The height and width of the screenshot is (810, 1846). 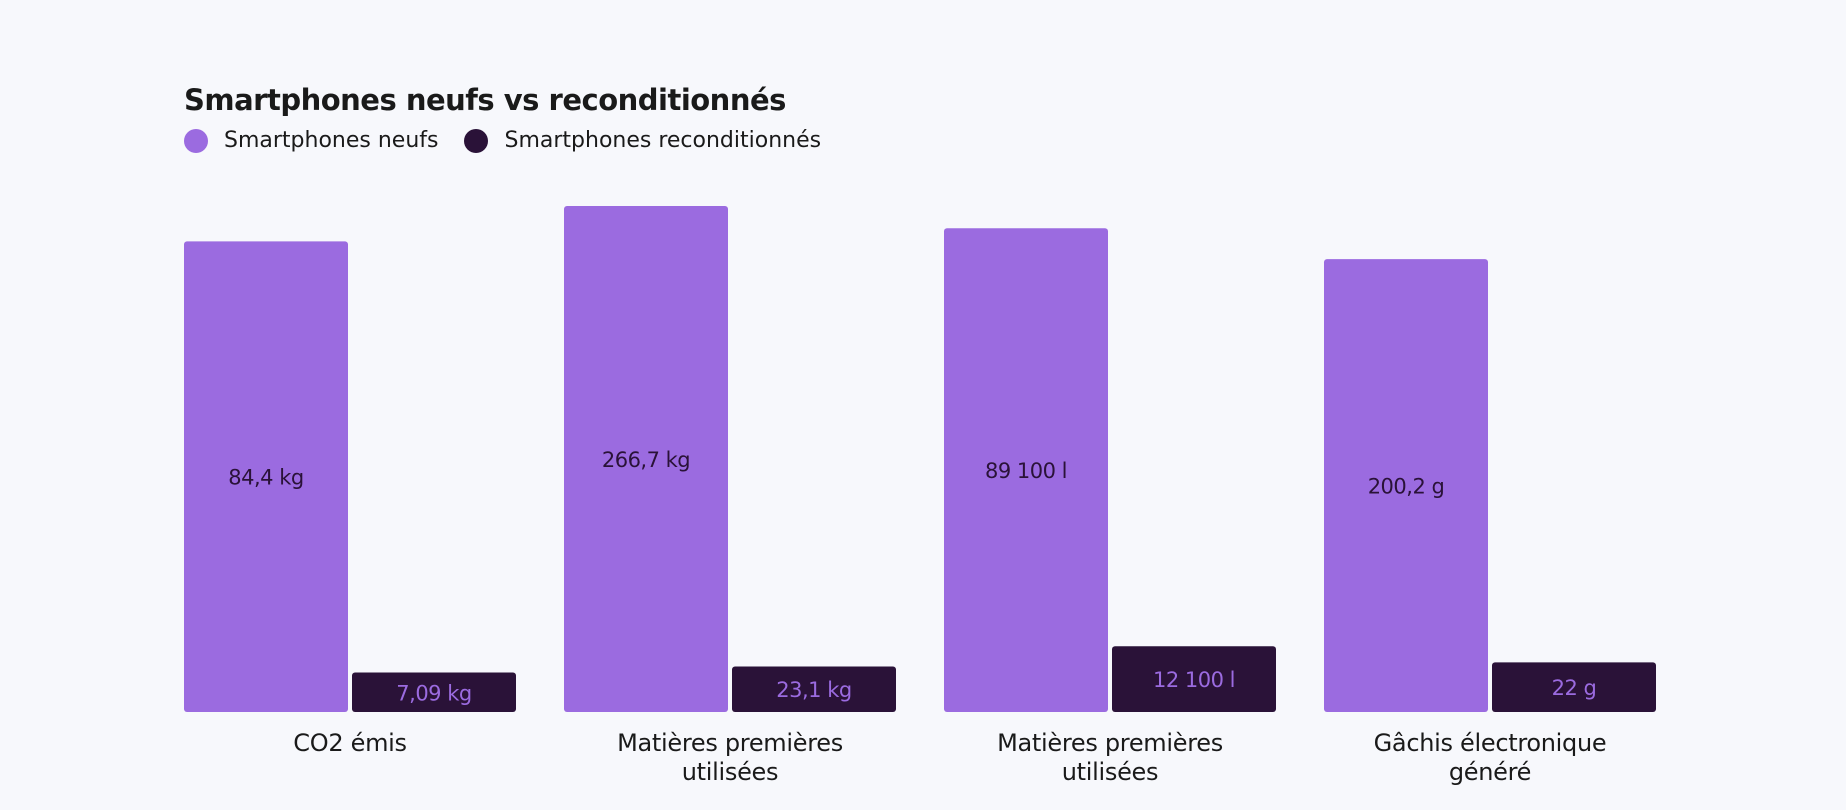 I want to click on bar-series1-cat1, so click(x=266, y=477).